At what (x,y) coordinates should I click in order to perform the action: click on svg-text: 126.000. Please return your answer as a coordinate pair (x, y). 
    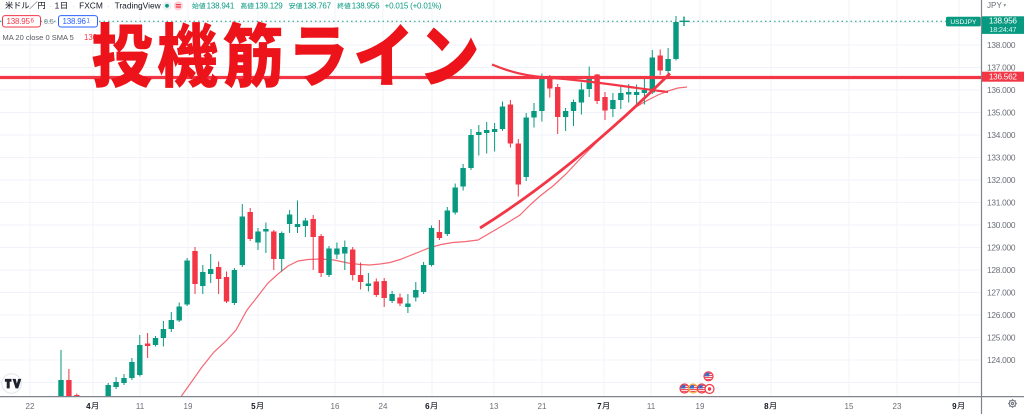
    Looking at the image, I should click on (1001, 315).